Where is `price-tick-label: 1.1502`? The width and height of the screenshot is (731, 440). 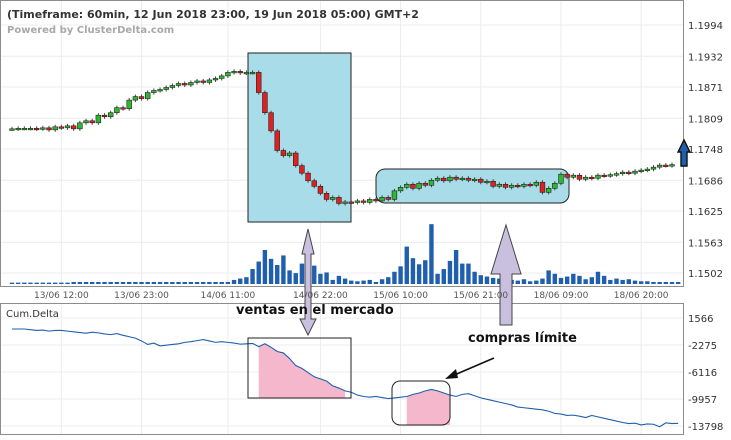
price-tick-label: 1.1502 is located at coordinates (705, 274).